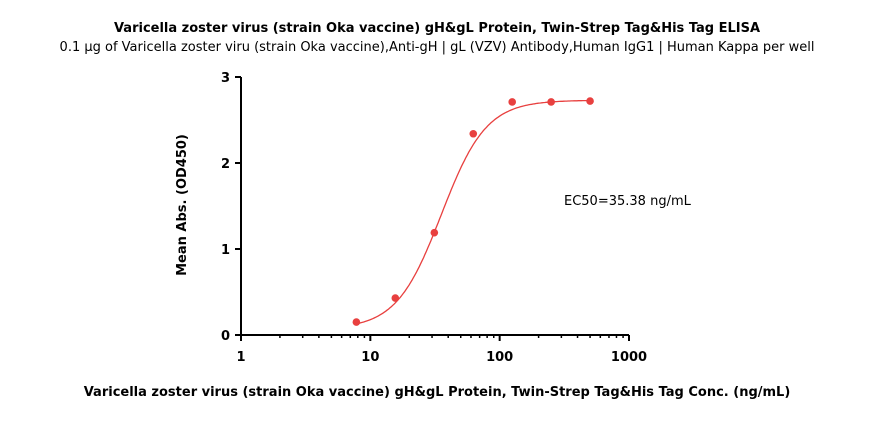 This screenshot has height=444, width=874. Describe the element at coordinates (499, 357) in the screenshot. I see `x-tick-label: 100` at that location.